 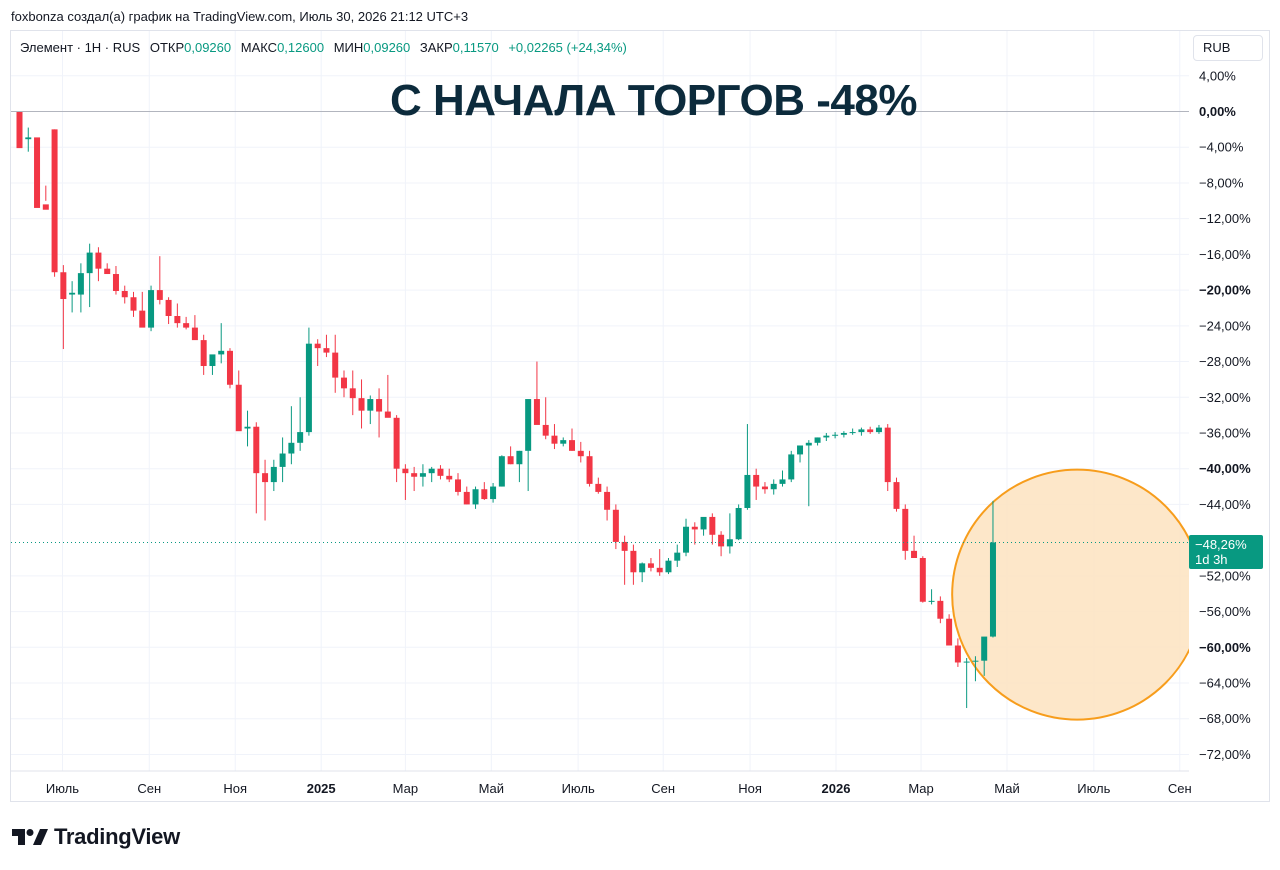 What do you see at coordinates (1211, 559) in the screenshot?
I see `bar-countdown: 1d 3h` at bounding box center [1211, 559].